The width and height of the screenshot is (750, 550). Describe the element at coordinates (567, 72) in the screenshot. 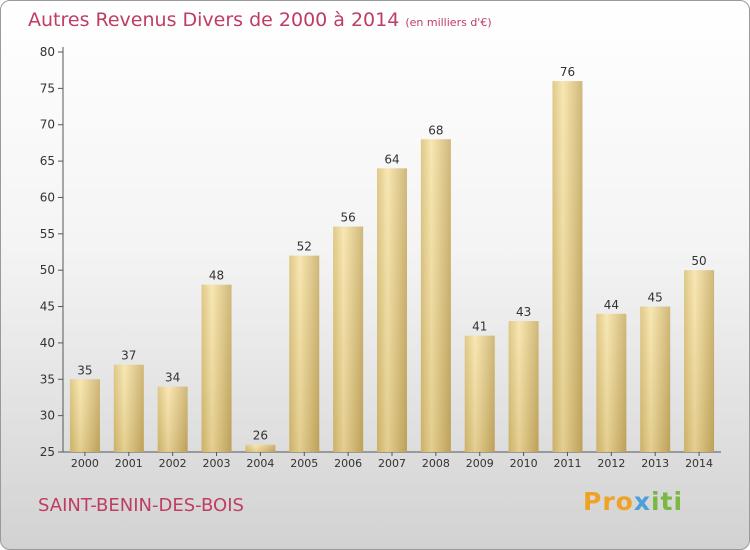

I see `data-label: 76` at that location.